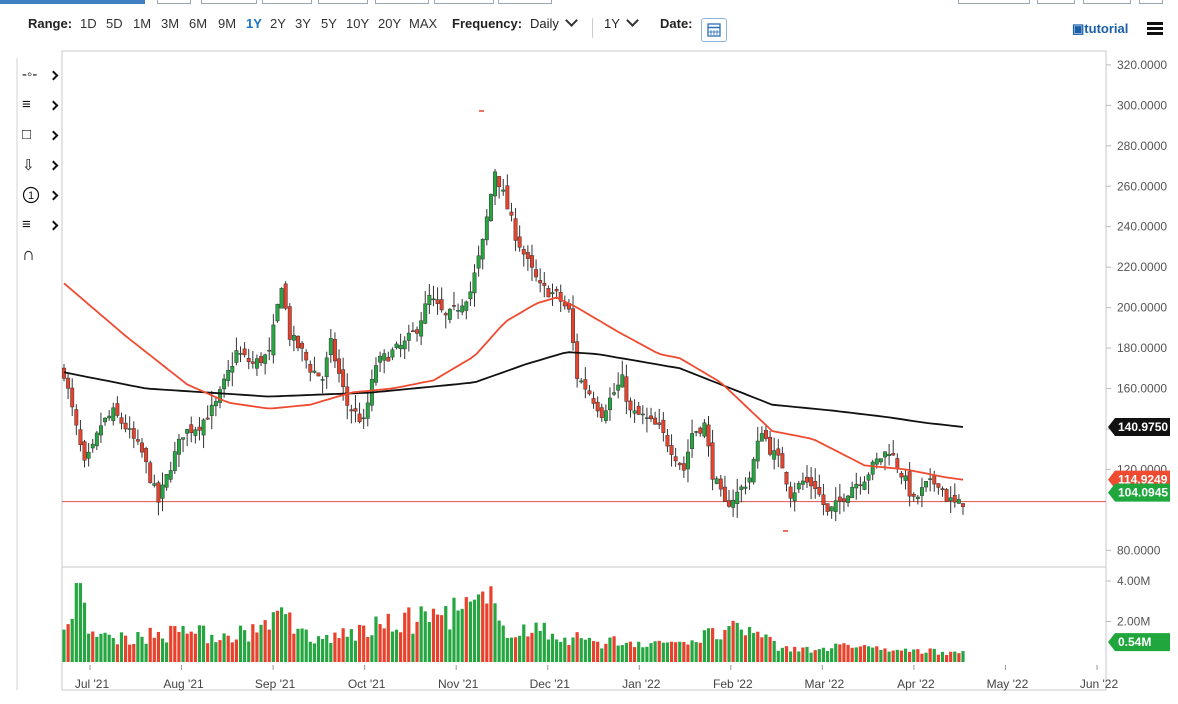 The width and height of the screenshot is (1178, 704). Describe the element at coordinates (329, 23) in the screenshot. I see `range-5y: 5Y` at that location.